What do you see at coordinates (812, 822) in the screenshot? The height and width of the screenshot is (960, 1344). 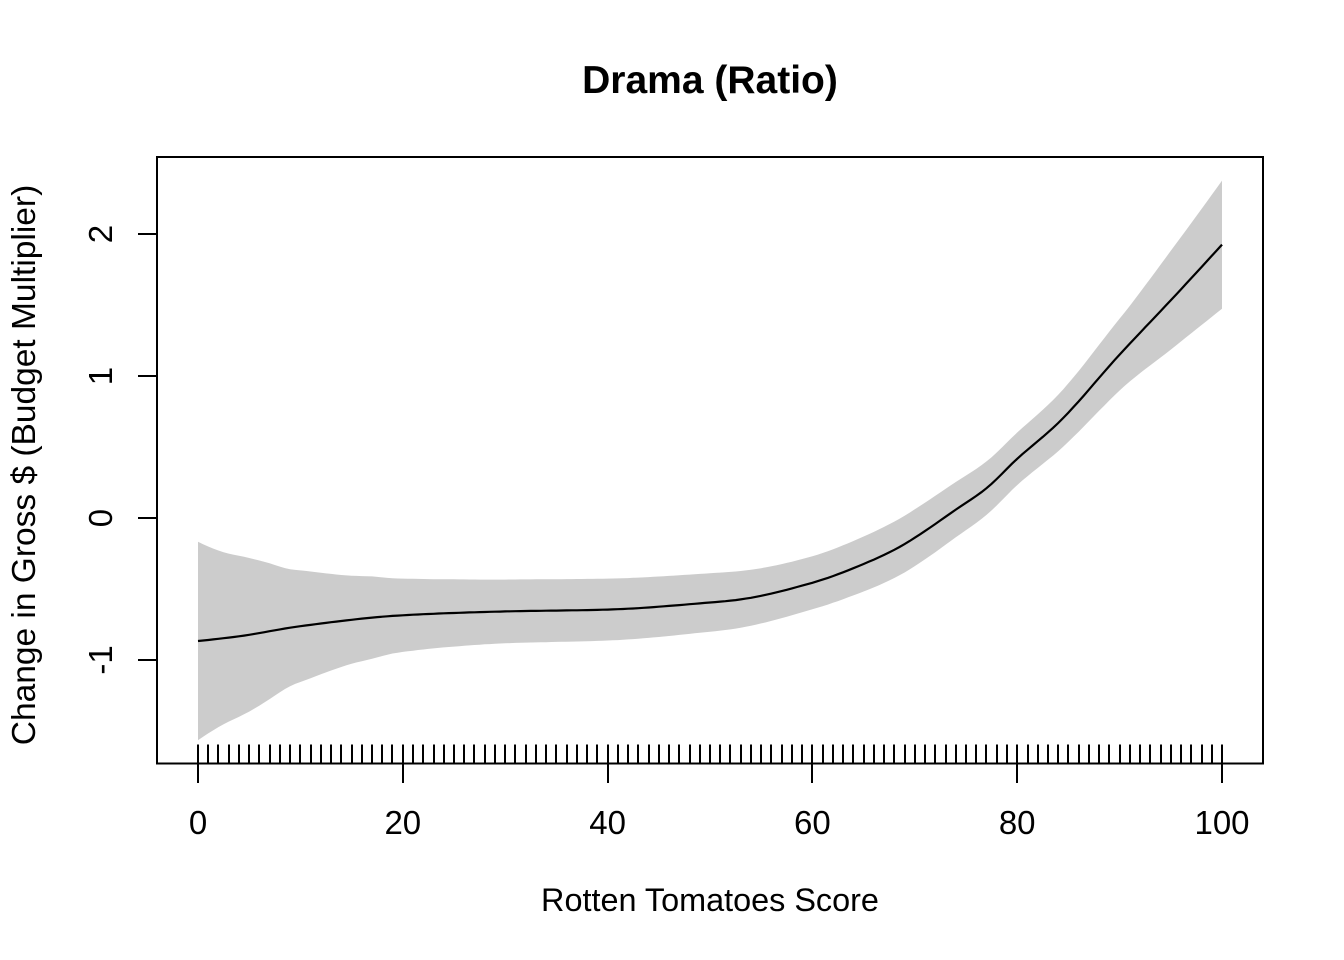 I see `svg-text: 60` at bounding box center [812, 822].